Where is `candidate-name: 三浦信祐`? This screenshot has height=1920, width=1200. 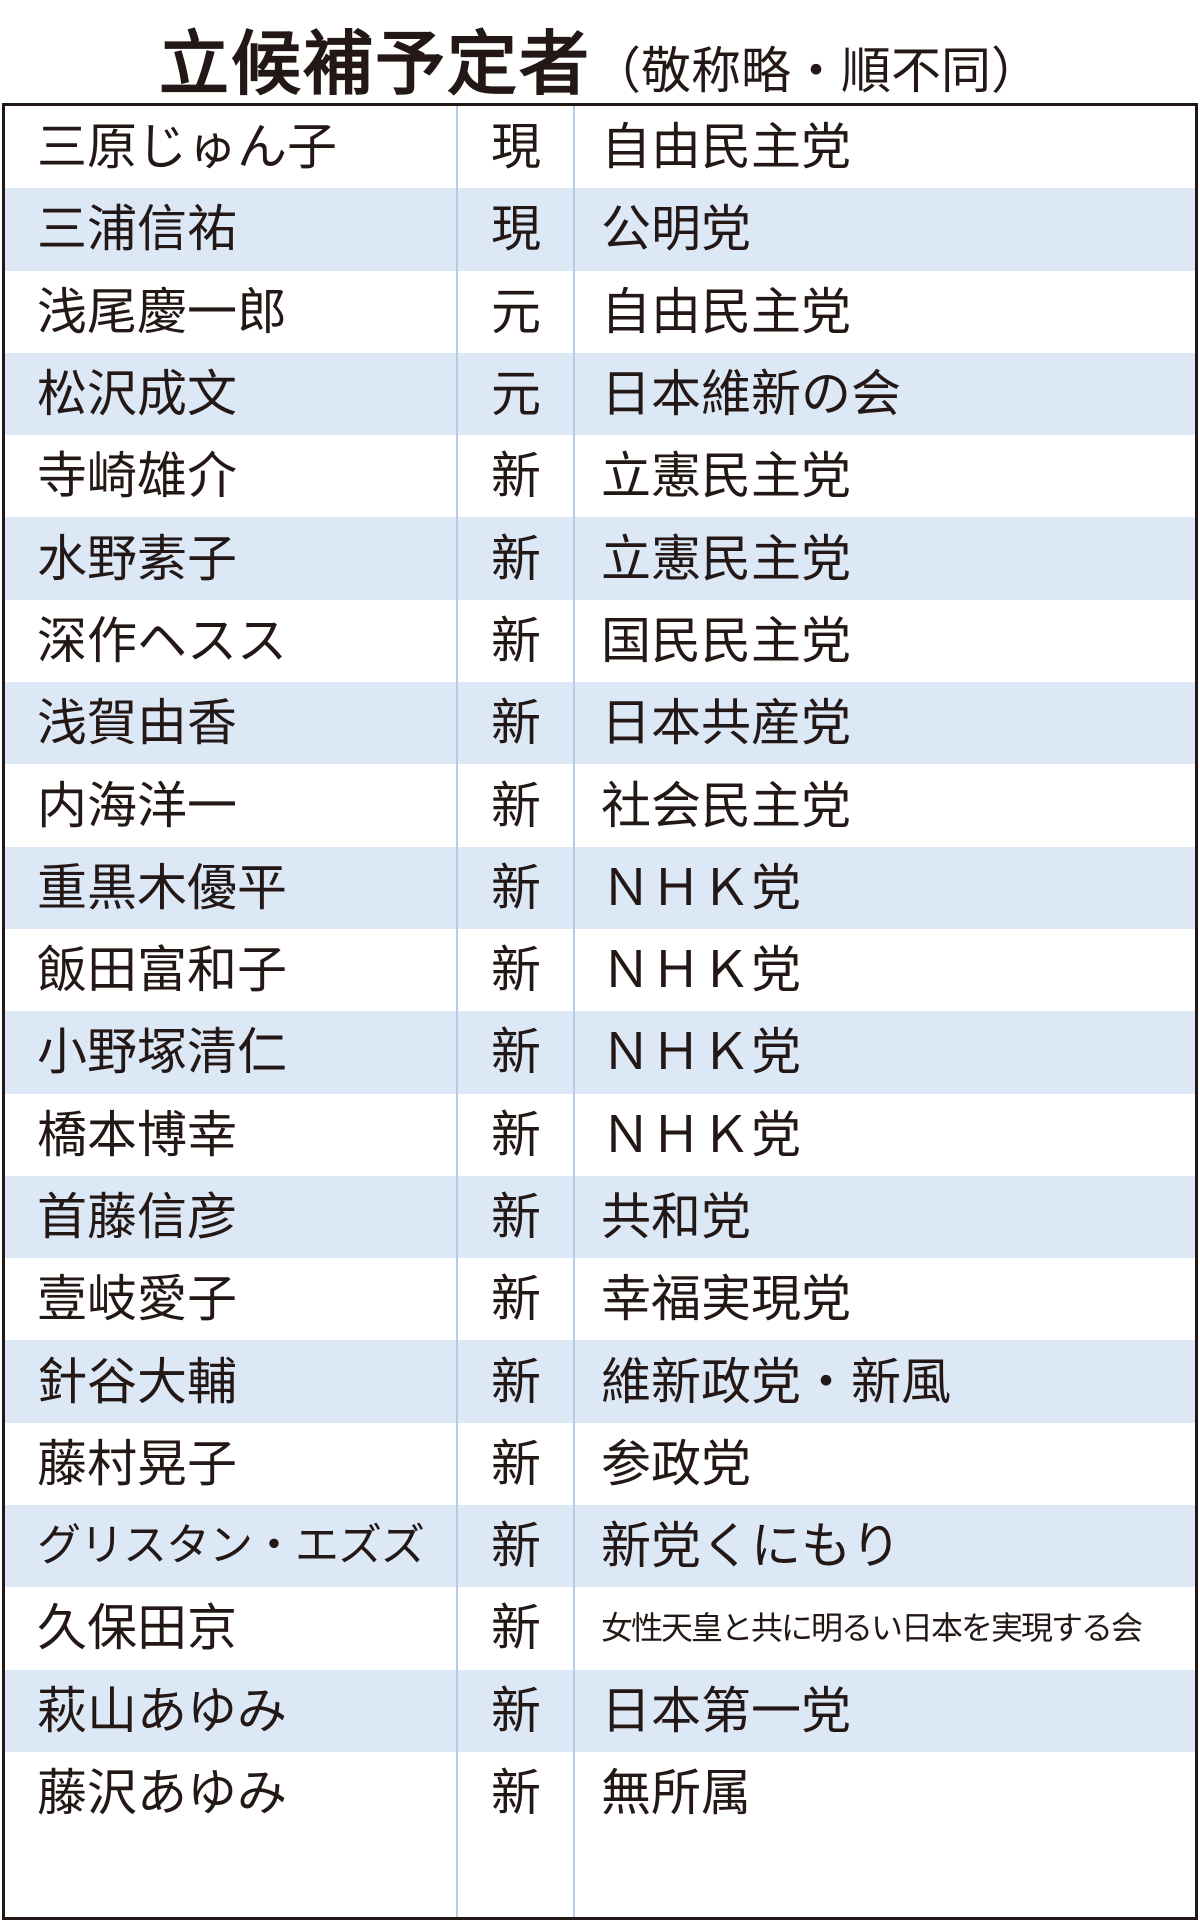 candidate-name: 三浦信祐 is located at coordinates (137, 229).